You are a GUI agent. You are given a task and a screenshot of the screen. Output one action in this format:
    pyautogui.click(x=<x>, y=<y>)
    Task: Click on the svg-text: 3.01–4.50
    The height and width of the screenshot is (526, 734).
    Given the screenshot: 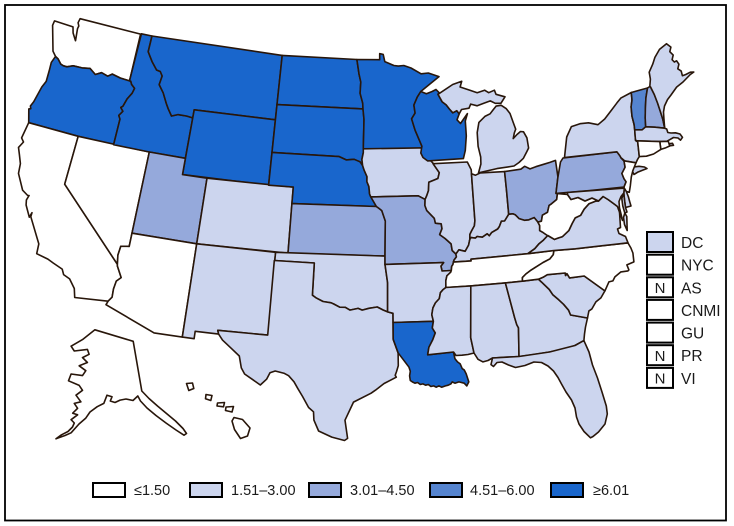 What is the action you would take?
    pyautogui.click(x=382, y=491)
    